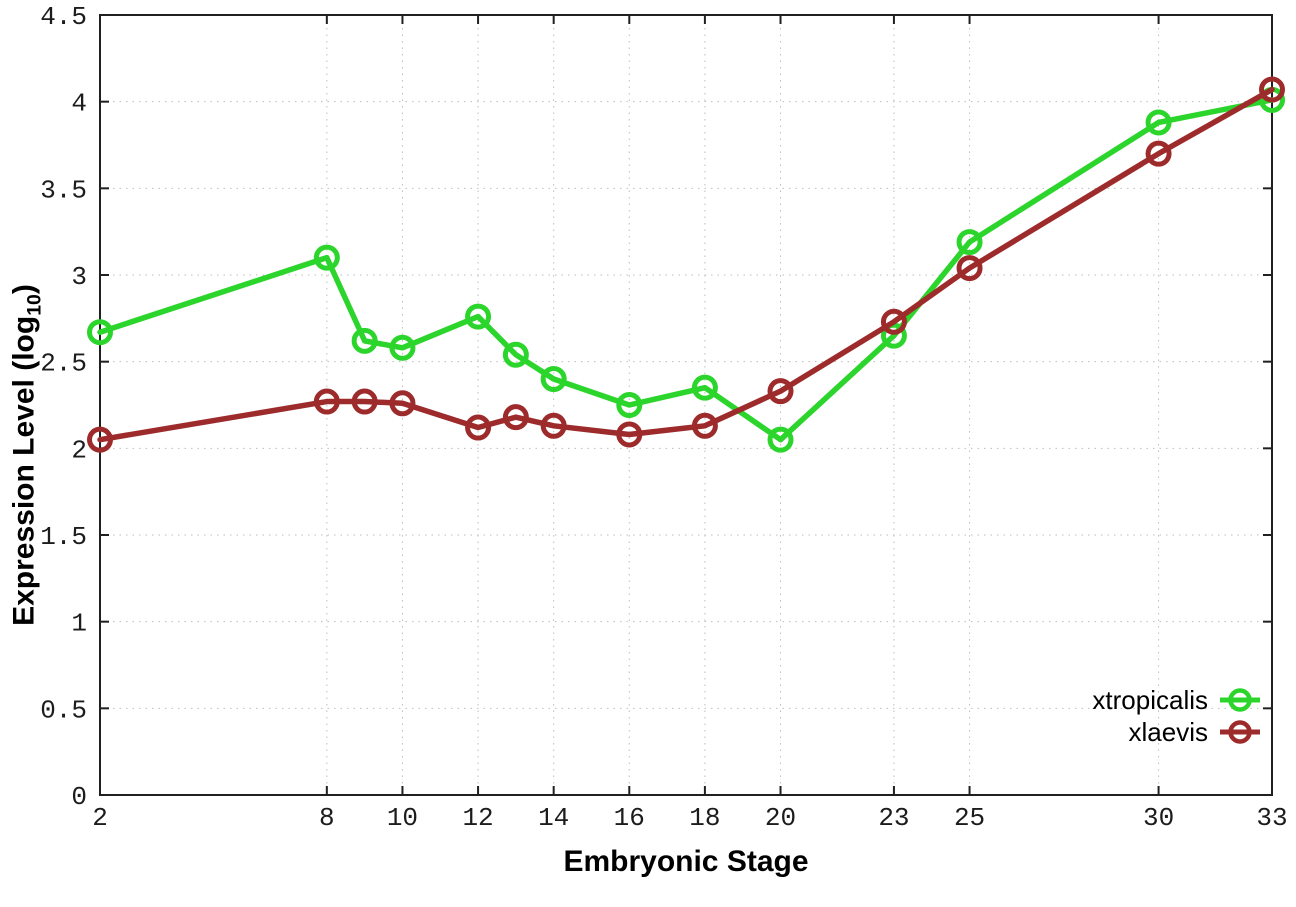 The height and width of the screenshot is (907, 1296). I want to click on x-tick-label: 12, so click(477, 818).